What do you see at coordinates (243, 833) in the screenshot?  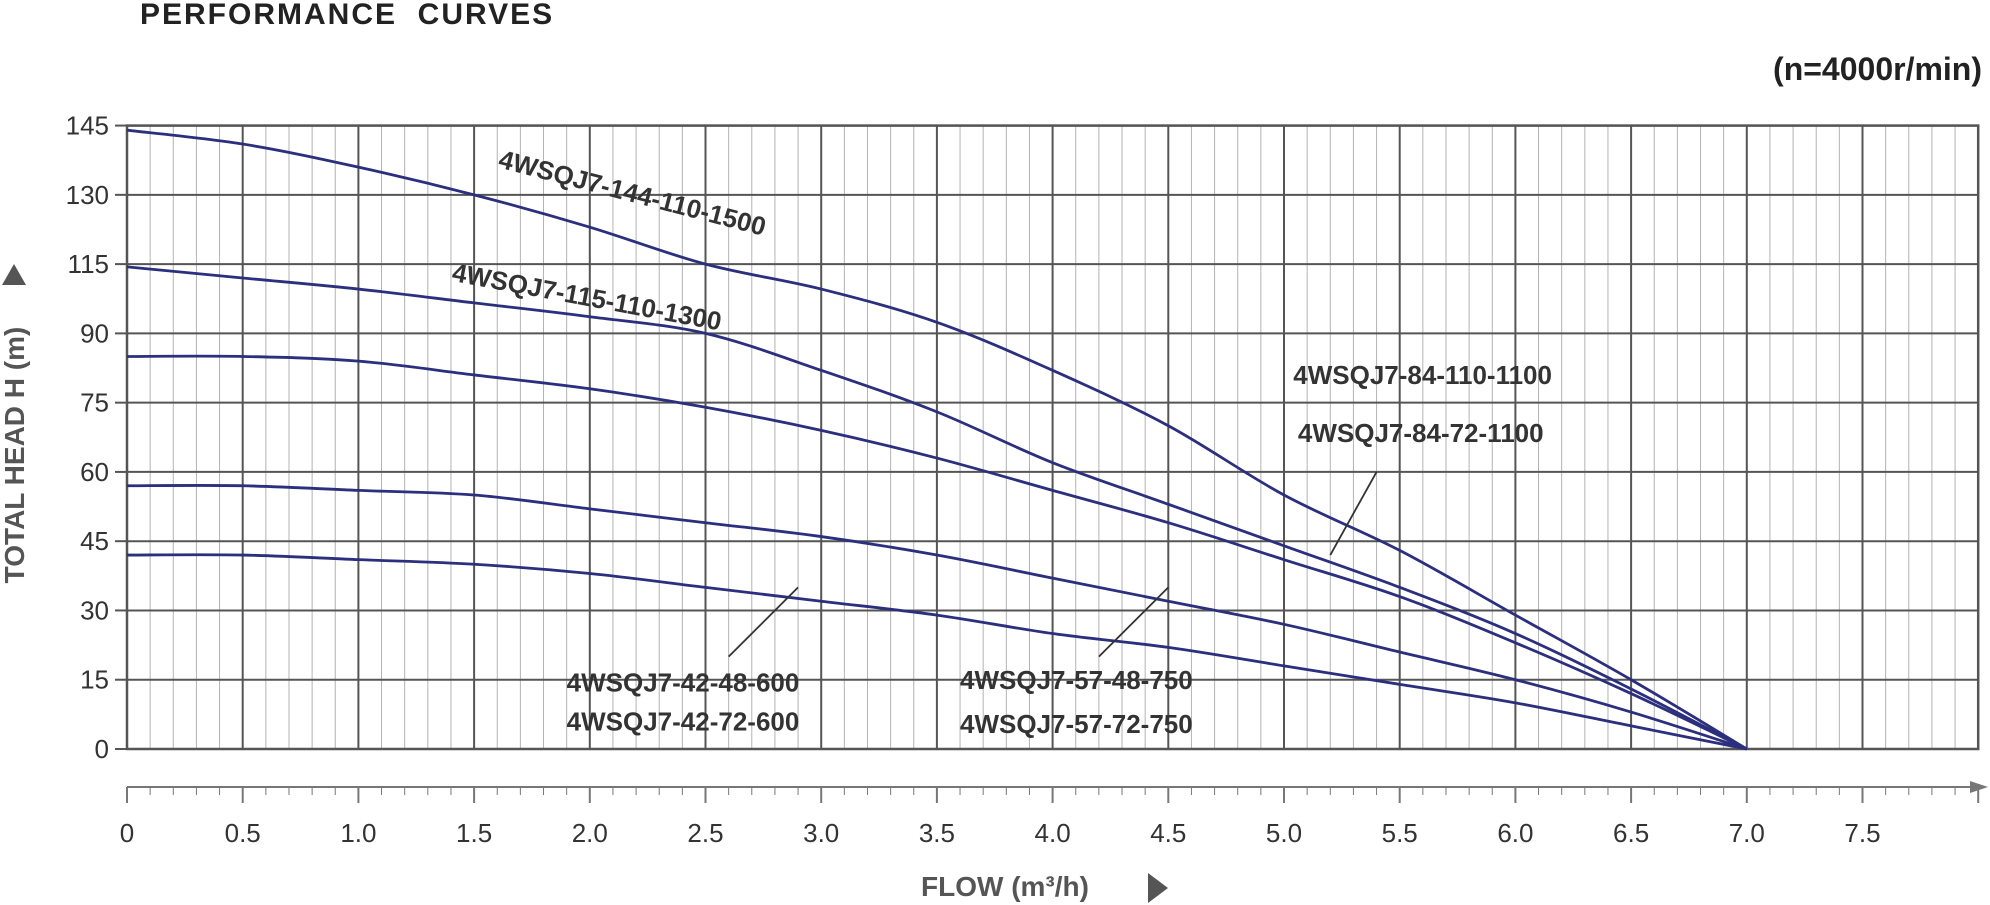 I see `x-tick-label: 0.5` at bounding box center [243, 833].